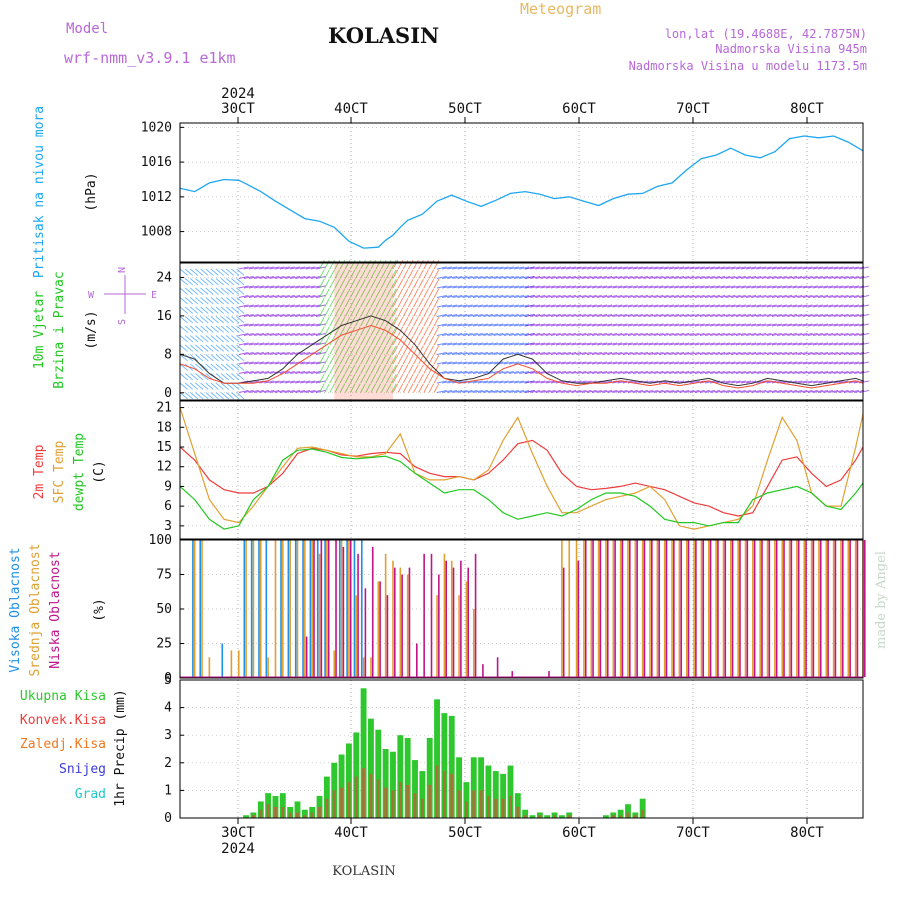 The image size is (900, 900). What do you see at coordinates (91, 191) in the screenshot?
I see `pressure-unit: (hPa)` at bounding box center [91, 191].